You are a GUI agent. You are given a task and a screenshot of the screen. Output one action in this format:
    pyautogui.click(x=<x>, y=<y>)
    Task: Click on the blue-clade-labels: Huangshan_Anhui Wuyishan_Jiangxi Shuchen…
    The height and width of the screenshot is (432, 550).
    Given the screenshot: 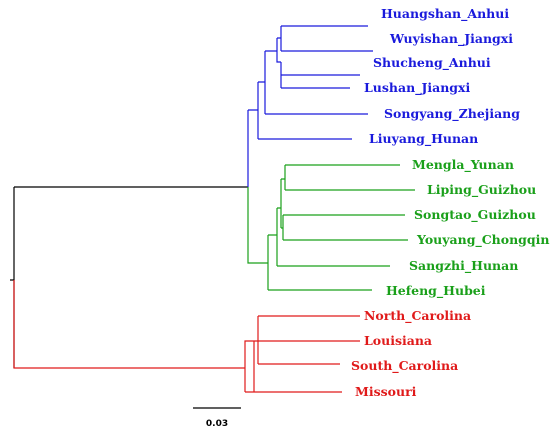 What is the action you would take?
    pyautogui.click(x=442, y=76)
    